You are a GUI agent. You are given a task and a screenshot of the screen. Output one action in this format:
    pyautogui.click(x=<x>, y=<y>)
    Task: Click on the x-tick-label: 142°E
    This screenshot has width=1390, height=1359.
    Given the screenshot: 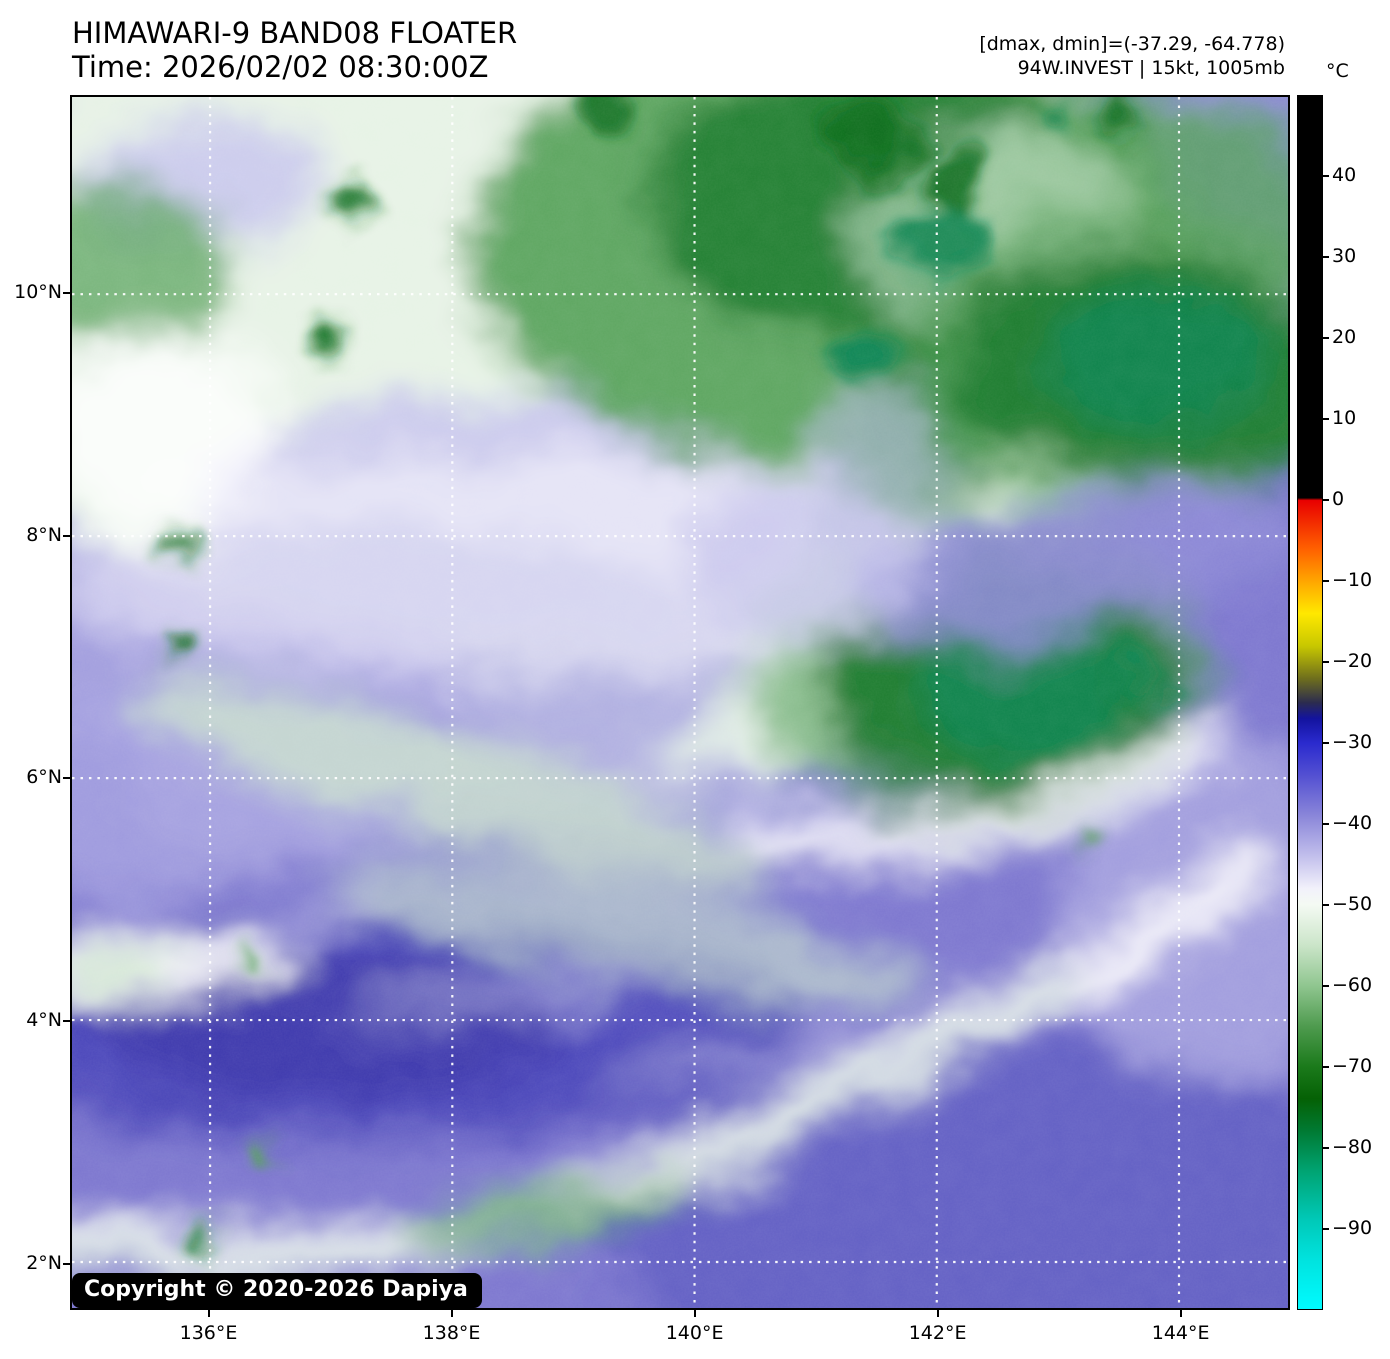 What is the action you would take?
    pyautogui.click(x=937, y=1333)
    